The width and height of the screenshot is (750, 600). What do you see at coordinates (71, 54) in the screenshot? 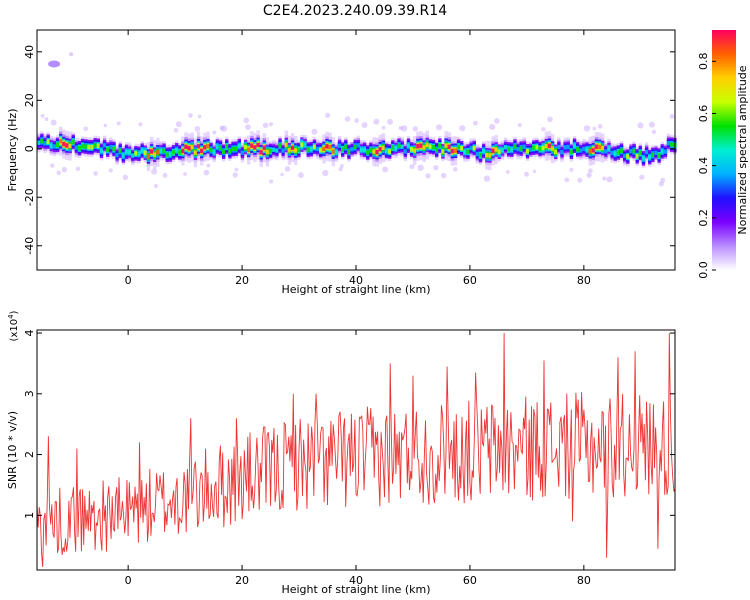
I see `heatmap-outlier-speckle` at bounding box center [71, 54].